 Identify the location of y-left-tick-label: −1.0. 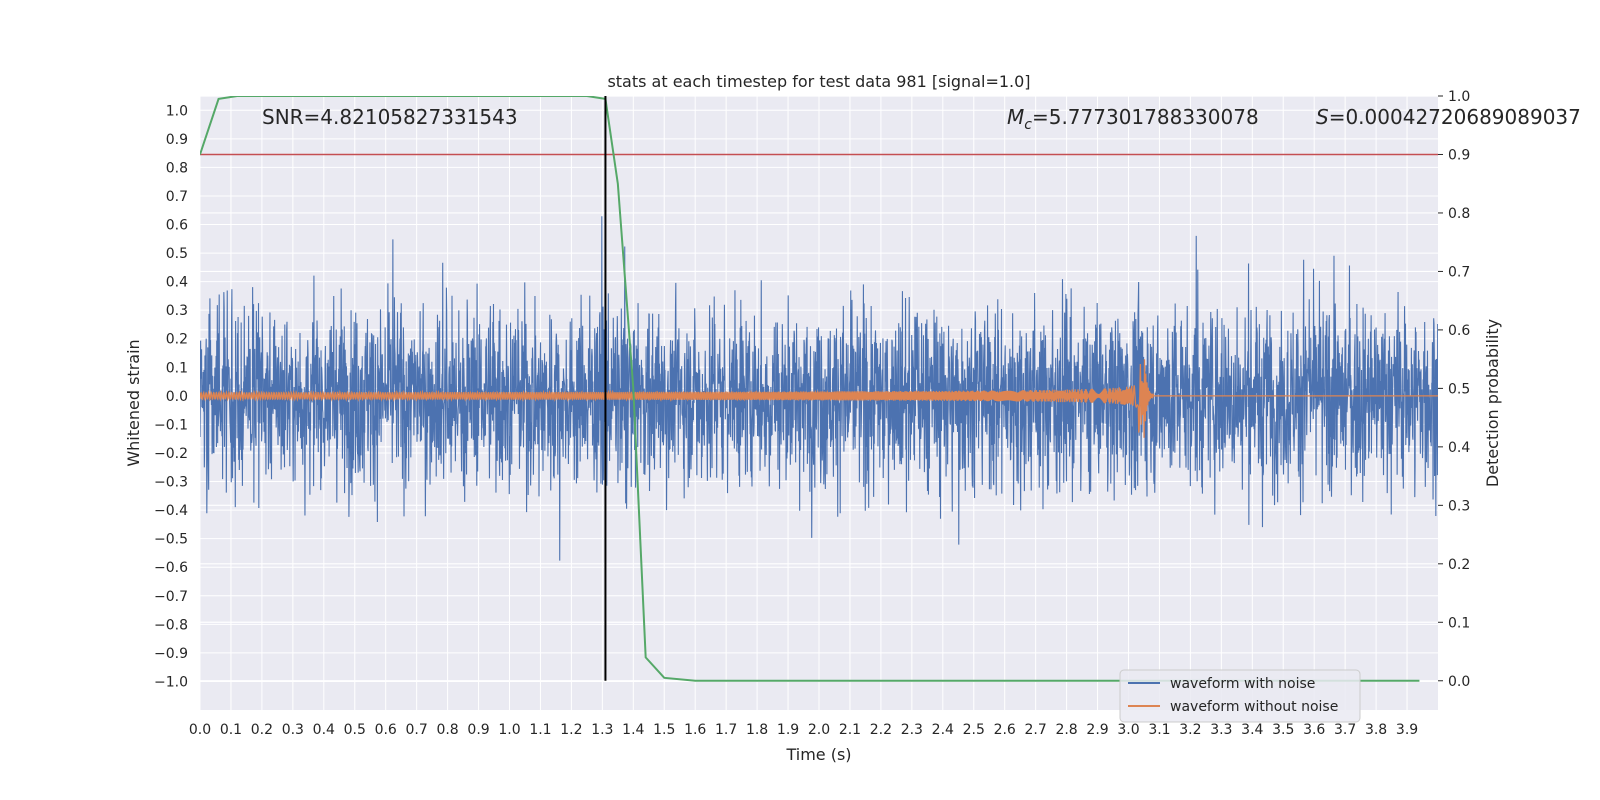
(171, 682).